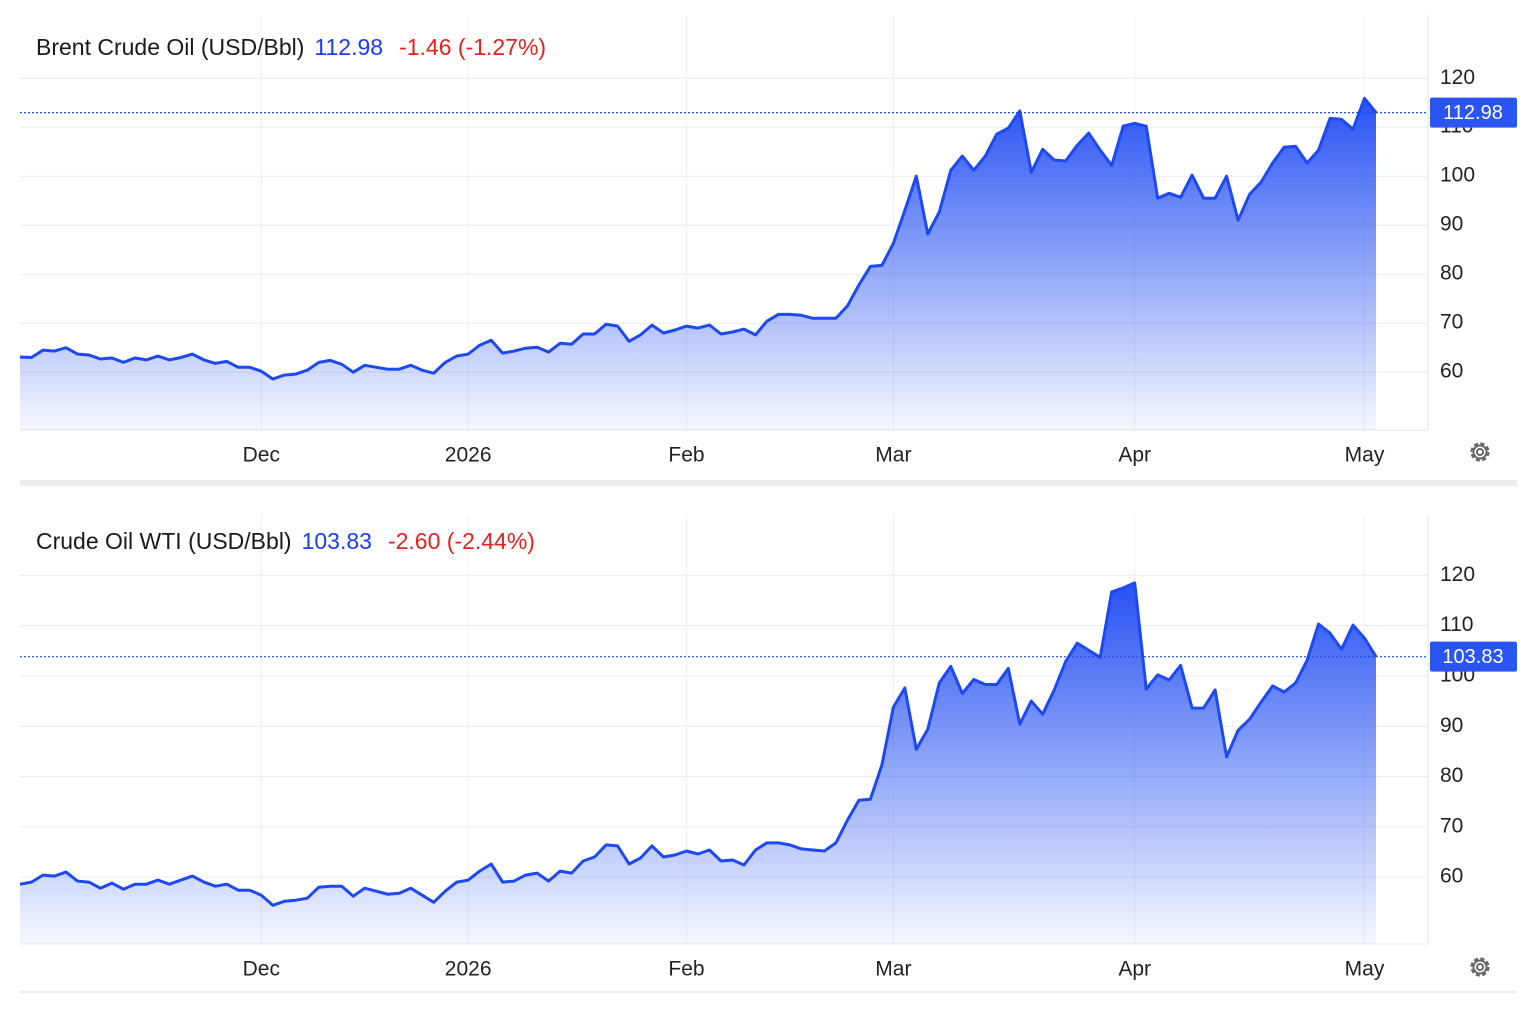 The height and width of the screenshot is (1024, 1536). What do you see at coordinates (337, 541) in the screenshot?
I see `last-price: 103.83` at bounding box center [337, 541].